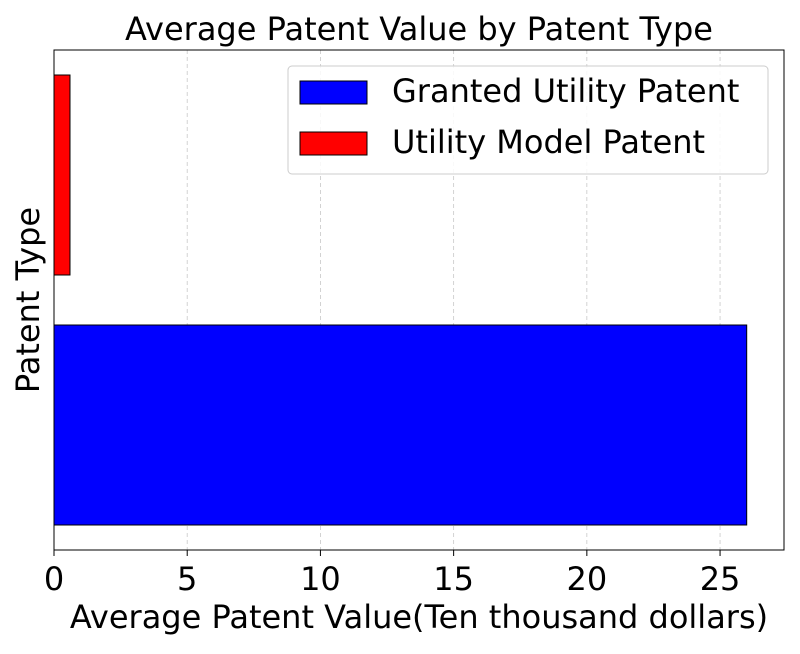 The width and height of the screenshot is (800, 654). What do you see at coordinates (565, 91) in the screenshot?
I see `legend-label-granted-utility-patent: Granted Utility Patent` at bounding box center [565, 91].